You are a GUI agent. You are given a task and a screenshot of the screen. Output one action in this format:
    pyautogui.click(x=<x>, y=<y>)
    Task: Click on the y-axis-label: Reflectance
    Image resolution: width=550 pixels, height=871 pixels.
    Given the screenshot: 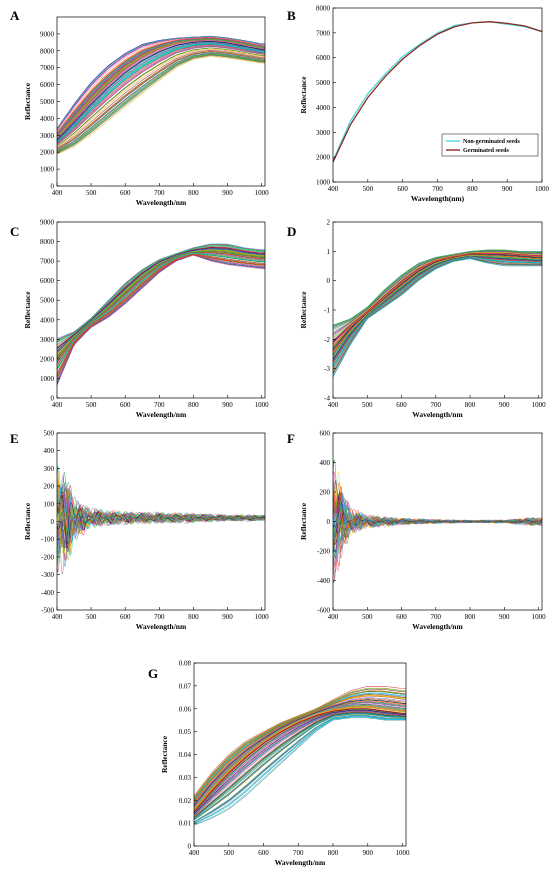 What is the action you would take?
    pyautogui.click(x=303, y=310)
    